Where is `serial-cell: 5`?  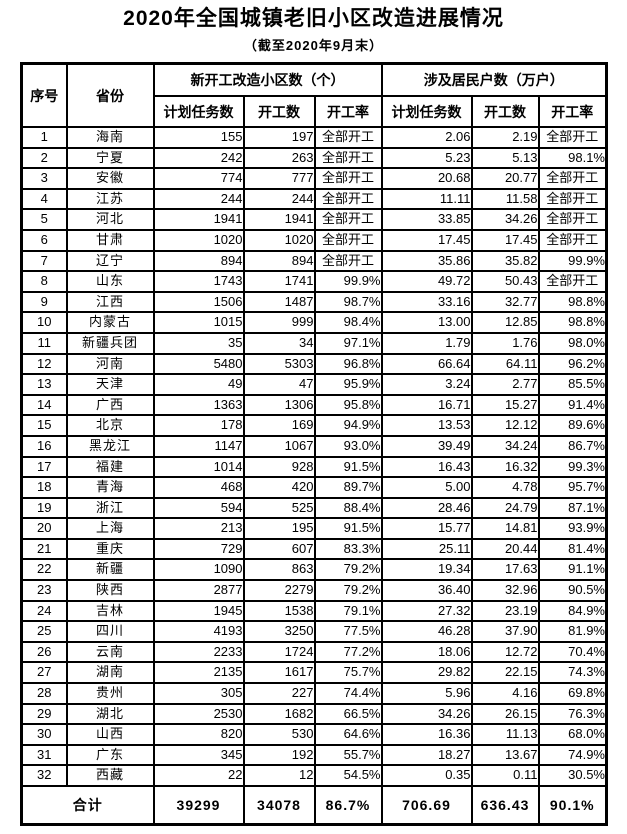 serial-cell: 5 is located at coordinates (44, 219).